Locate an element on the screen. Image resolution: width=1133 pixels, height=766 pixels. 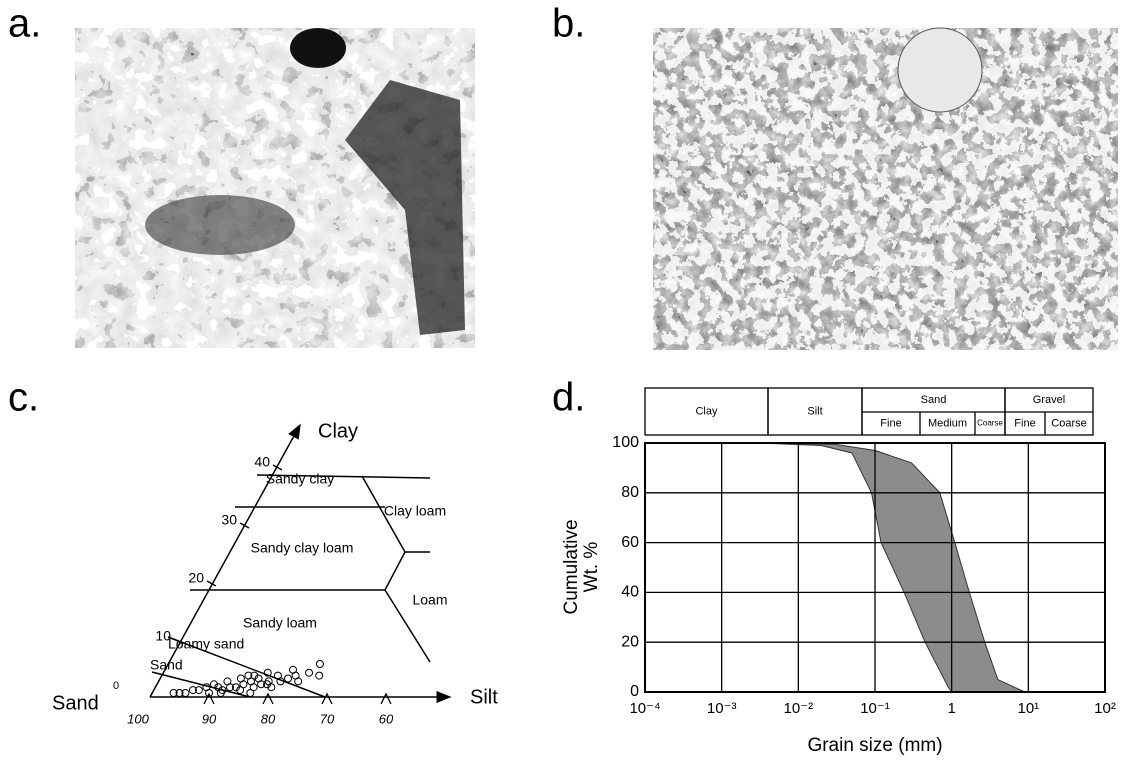
axis-title: Sand is located at coordinates (75, 703).